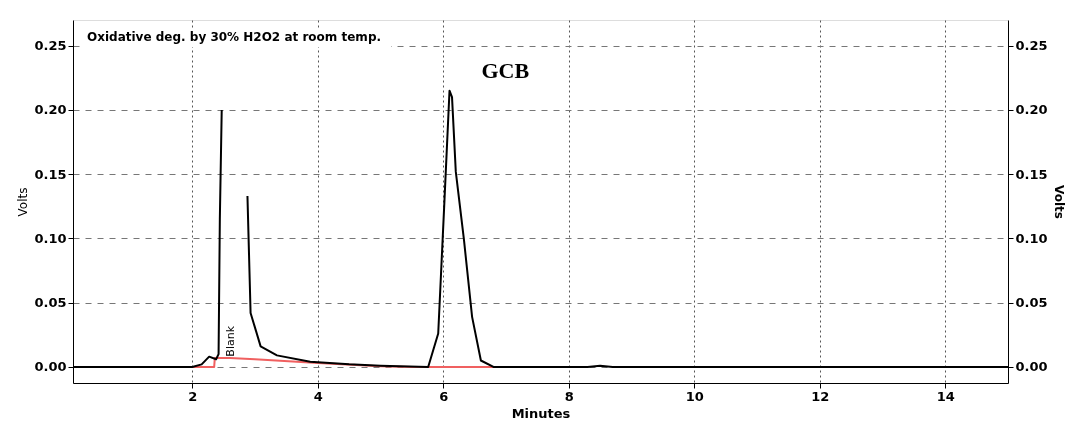 The width and height of the screenshot is (1075, 425). What do you see at coordinates (1031, 174) in the screenshot?
I see `y2-tick-label: 0.15` at bounding box center [1031, 174].